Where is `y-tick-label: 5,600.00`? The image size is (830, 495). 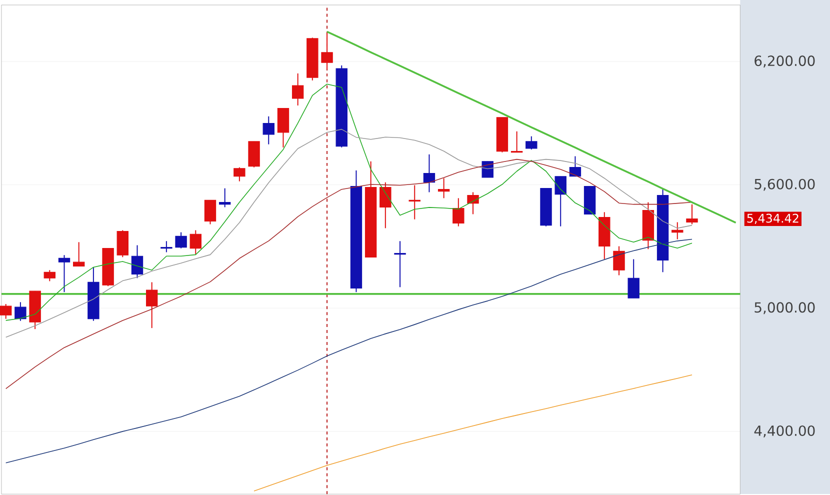
y-tick-label: 5,600.00 is located at coordinates (784, 185).